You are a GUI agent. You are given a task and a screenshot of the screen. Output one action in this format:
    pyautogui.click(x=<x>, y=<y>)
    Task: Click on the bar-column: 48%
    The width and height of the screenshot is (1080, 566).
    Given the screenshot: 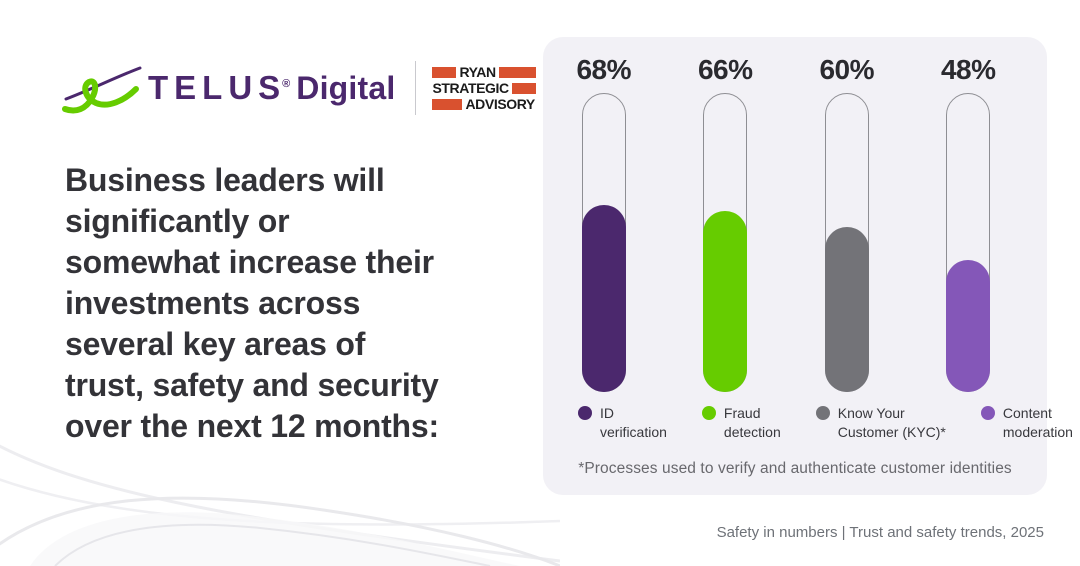 What is the action you would take?
    pyautogui.click(x=969, y=223)
    